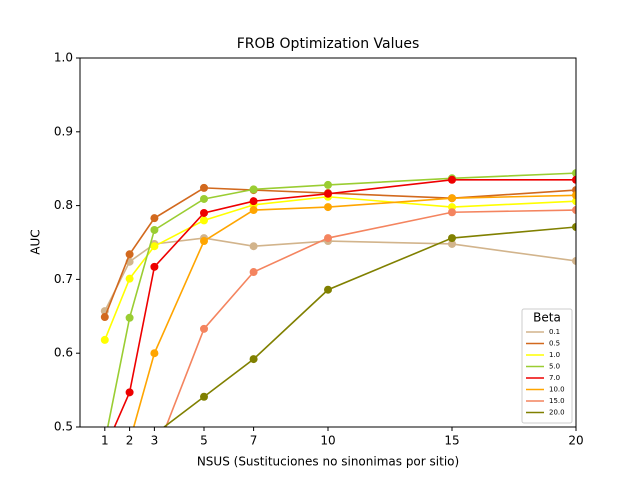  What do you see at coordinates (557, 401) in the screenshot?
I see `legend-label: 15.0` at bounding box center [557, 401].